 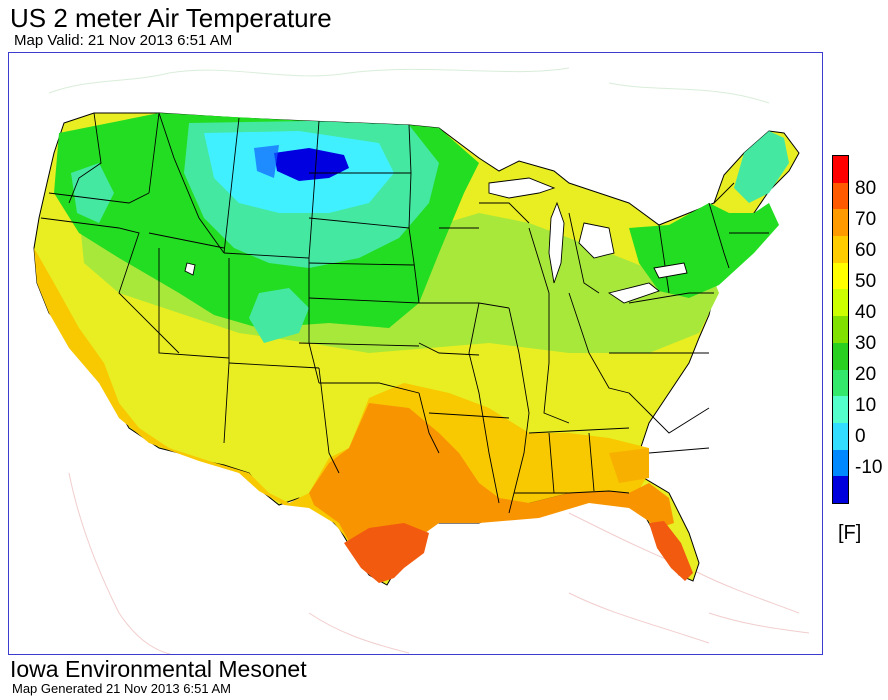 What do you see at coordinates (92, 193) in the screenshot?
I see `zone-cool-oregon` at bounding box center [92, 193].